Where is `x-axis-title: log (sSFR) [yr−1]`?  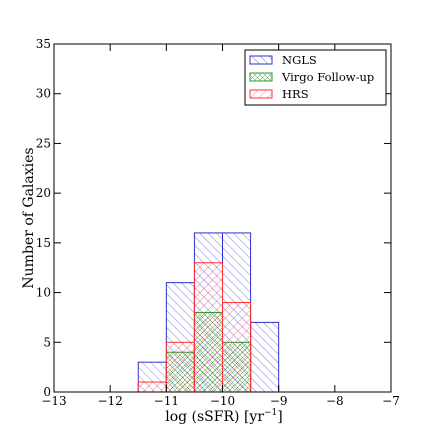 x-axis-title: log (sSFR) [yr−1] is located at coordinates (224, 416).